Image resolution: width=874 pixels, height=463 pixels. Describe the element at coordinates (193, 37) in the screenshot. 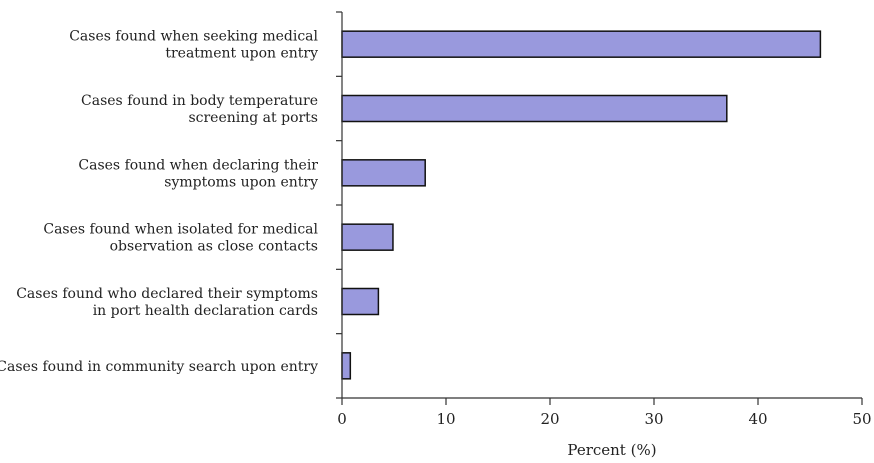

I see `category-label-1-line-1: Cases found when seeking medical` at that location.